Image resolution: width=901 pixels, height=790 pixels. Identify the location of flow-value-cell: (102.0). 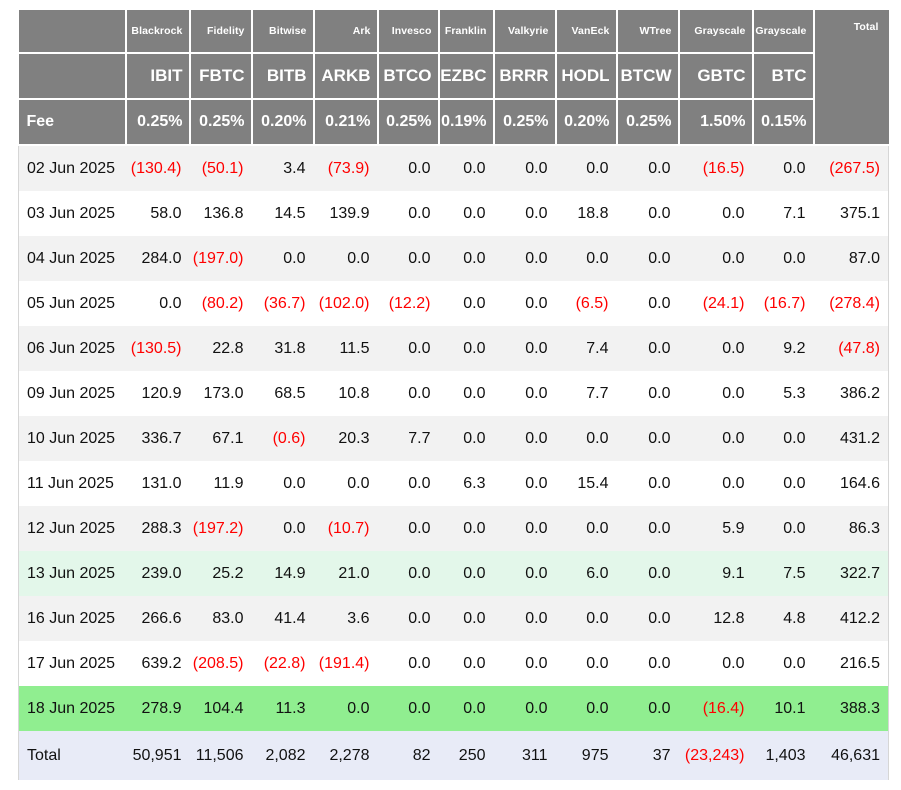
(345, 303).